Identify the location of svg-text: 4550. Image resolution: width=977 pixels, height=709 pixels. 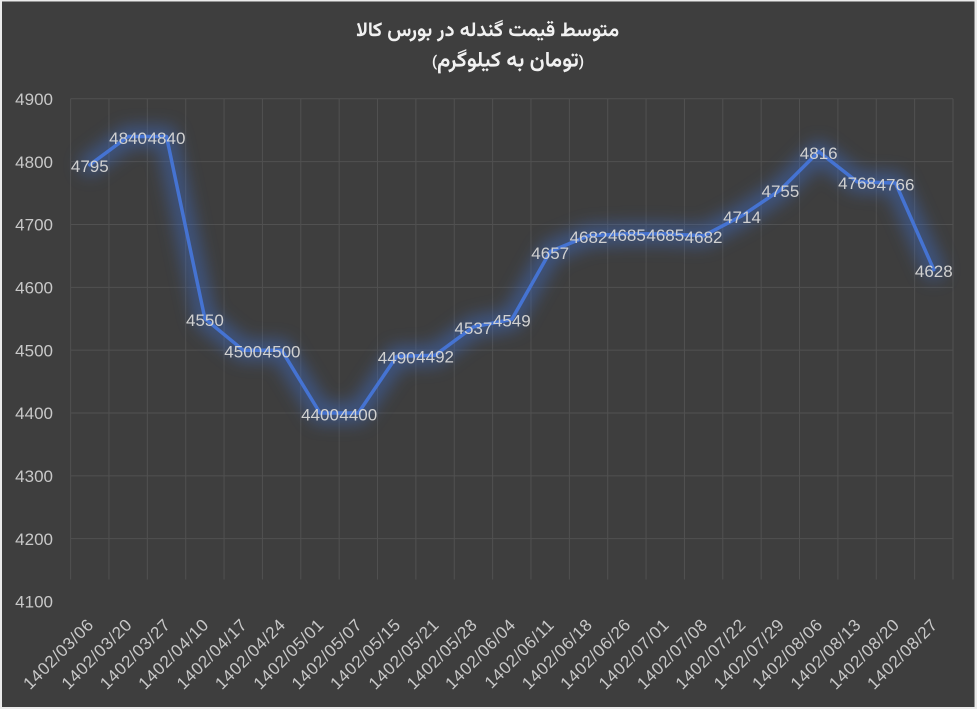
(205, 320).